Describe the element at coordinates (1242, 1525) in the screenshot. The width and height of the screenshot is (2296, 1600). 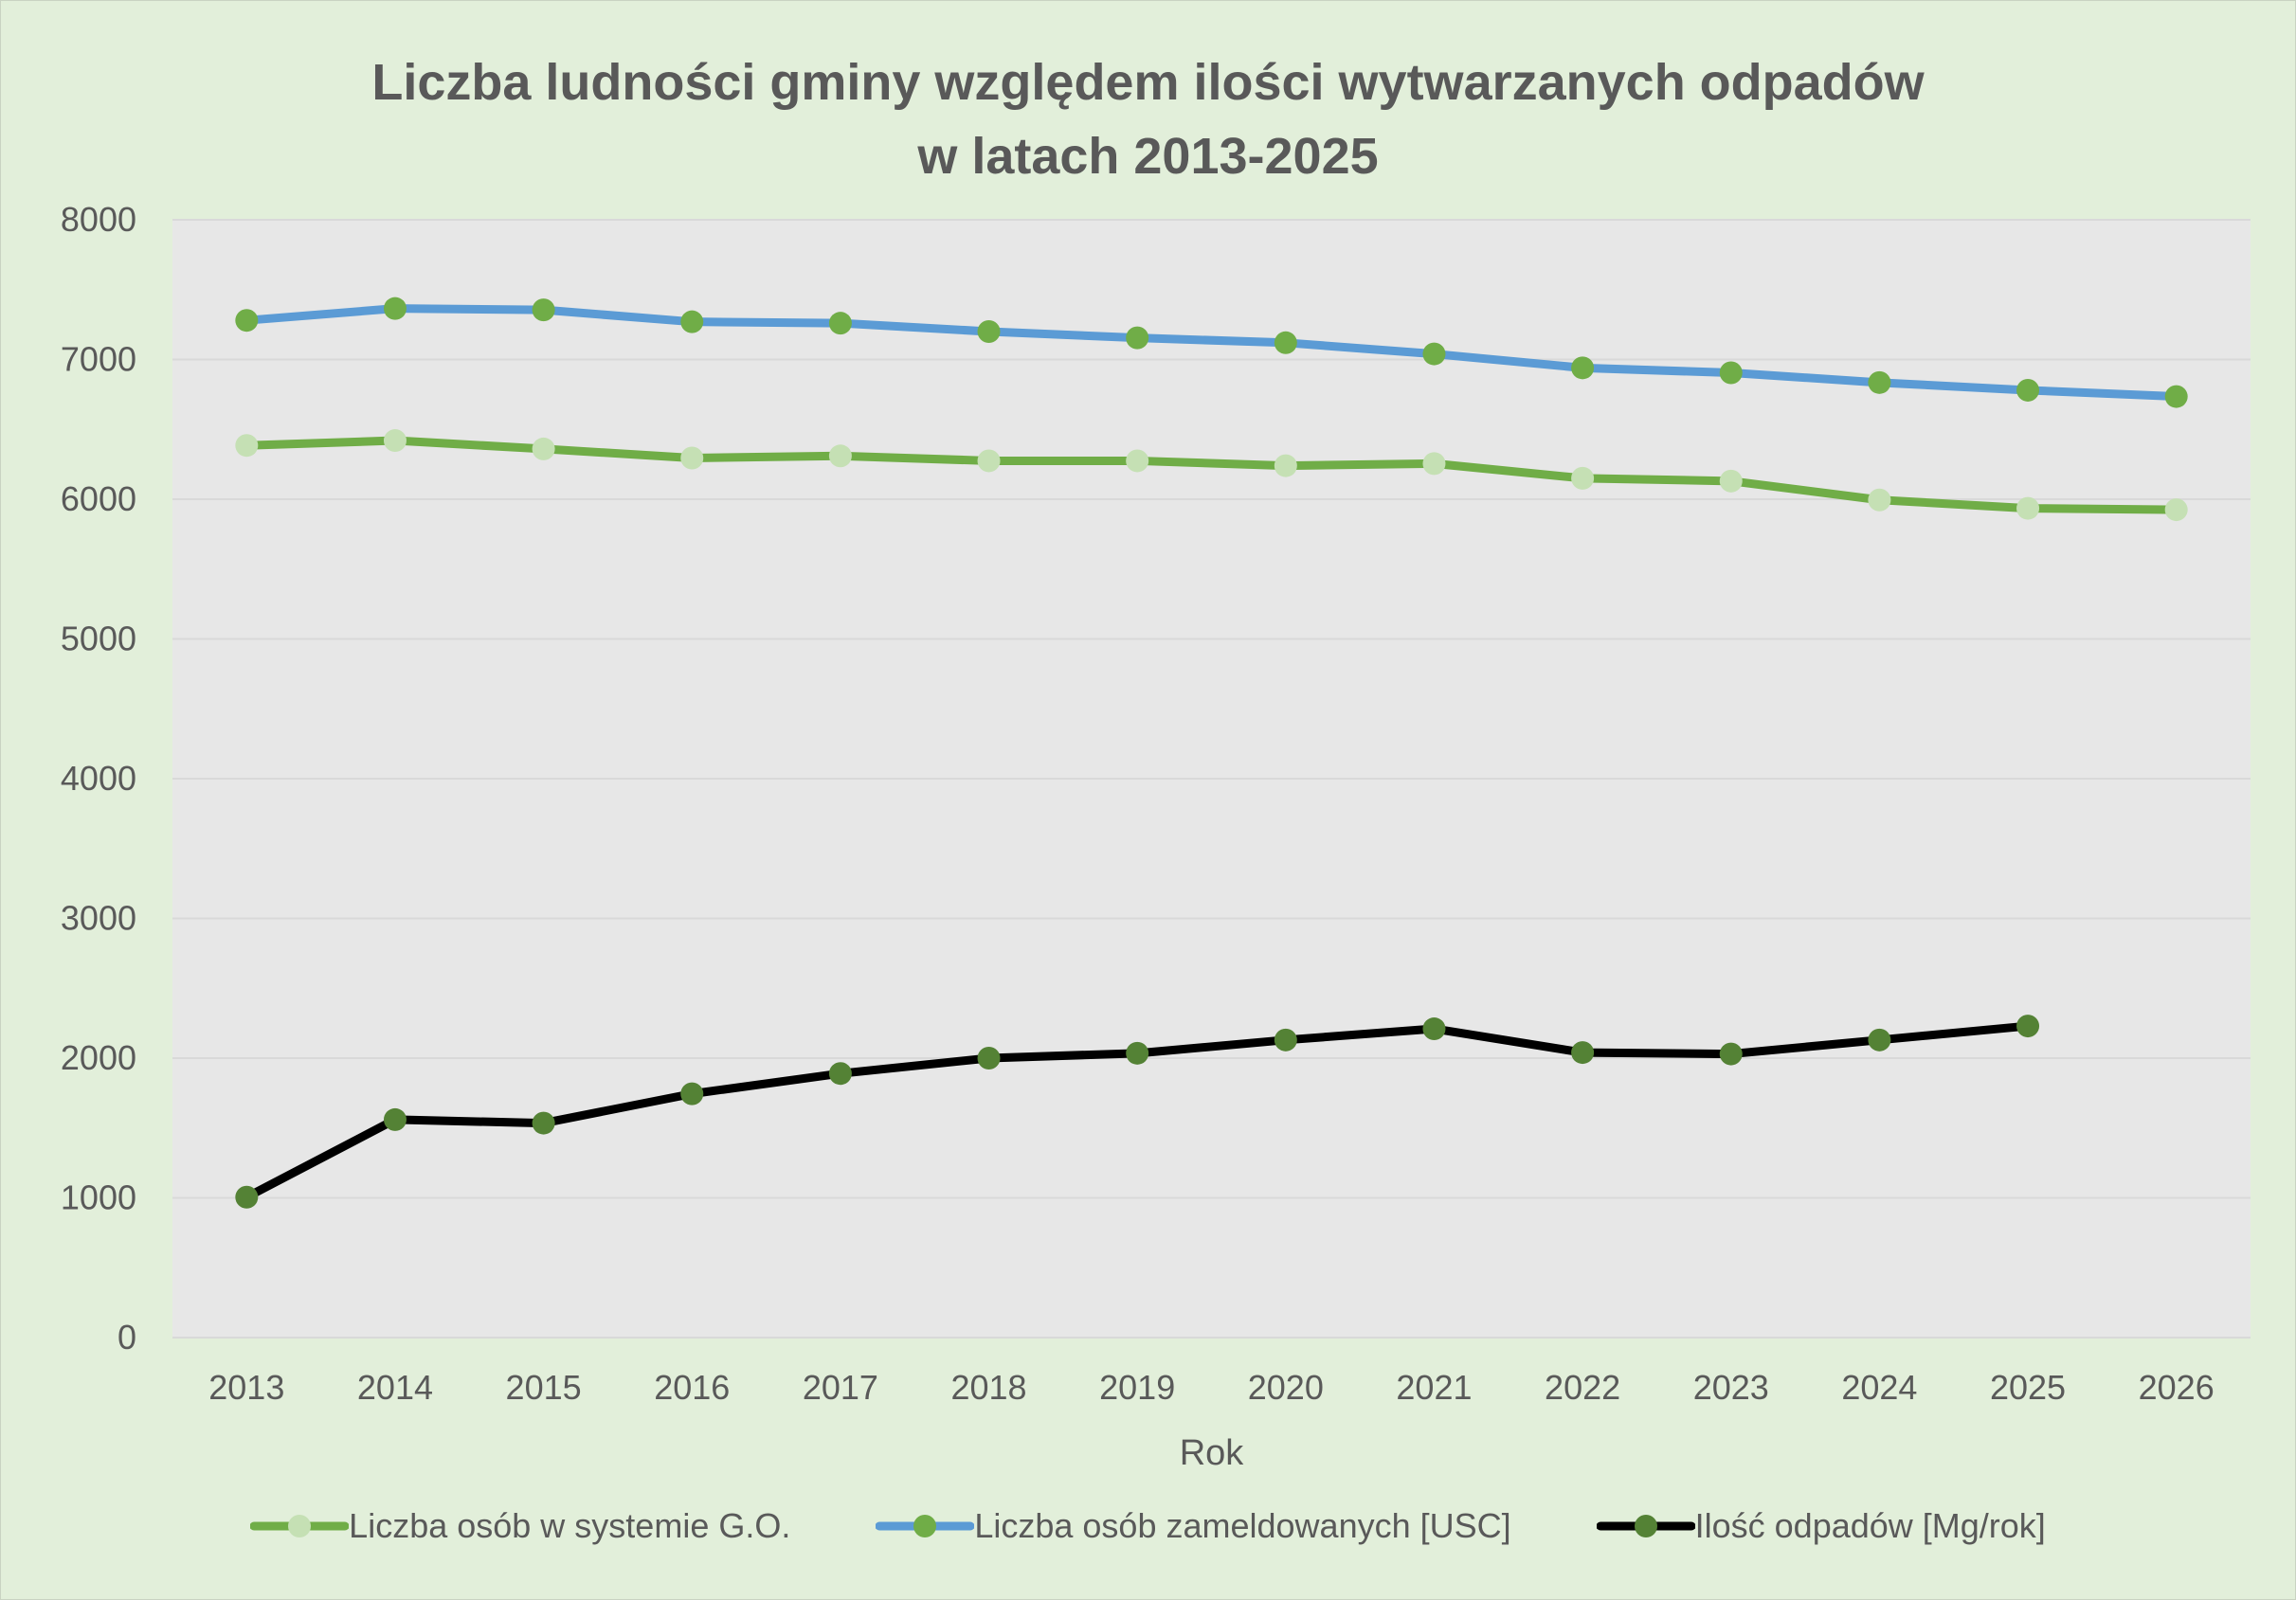
I see `legend-label: Liczba osób zameldowanych [USC]` at that location.